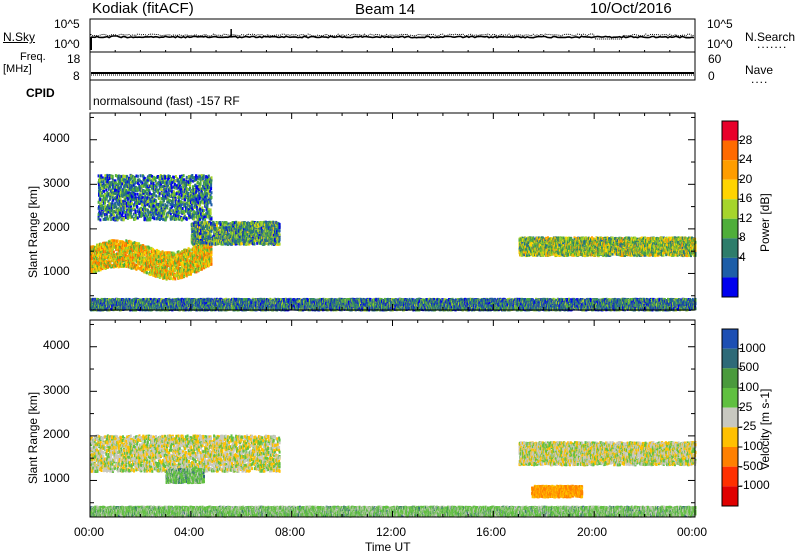 Image resolution: width=800 pixels, height=554 pixels. What do you see at coordinates (392, 66) in the screenshot?
I see `freq-panel-frame` at bounding box center [392, 66].